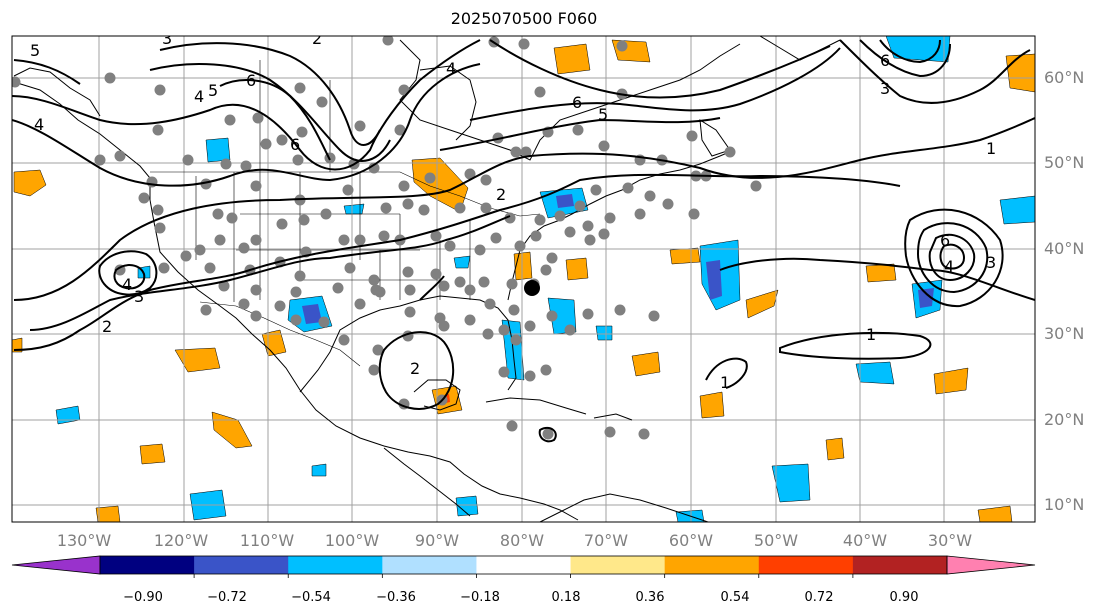  Describe the element at coordinates (566, 597) in the screenshot. I see `colorbar-tick-label: 0.18` at that location.